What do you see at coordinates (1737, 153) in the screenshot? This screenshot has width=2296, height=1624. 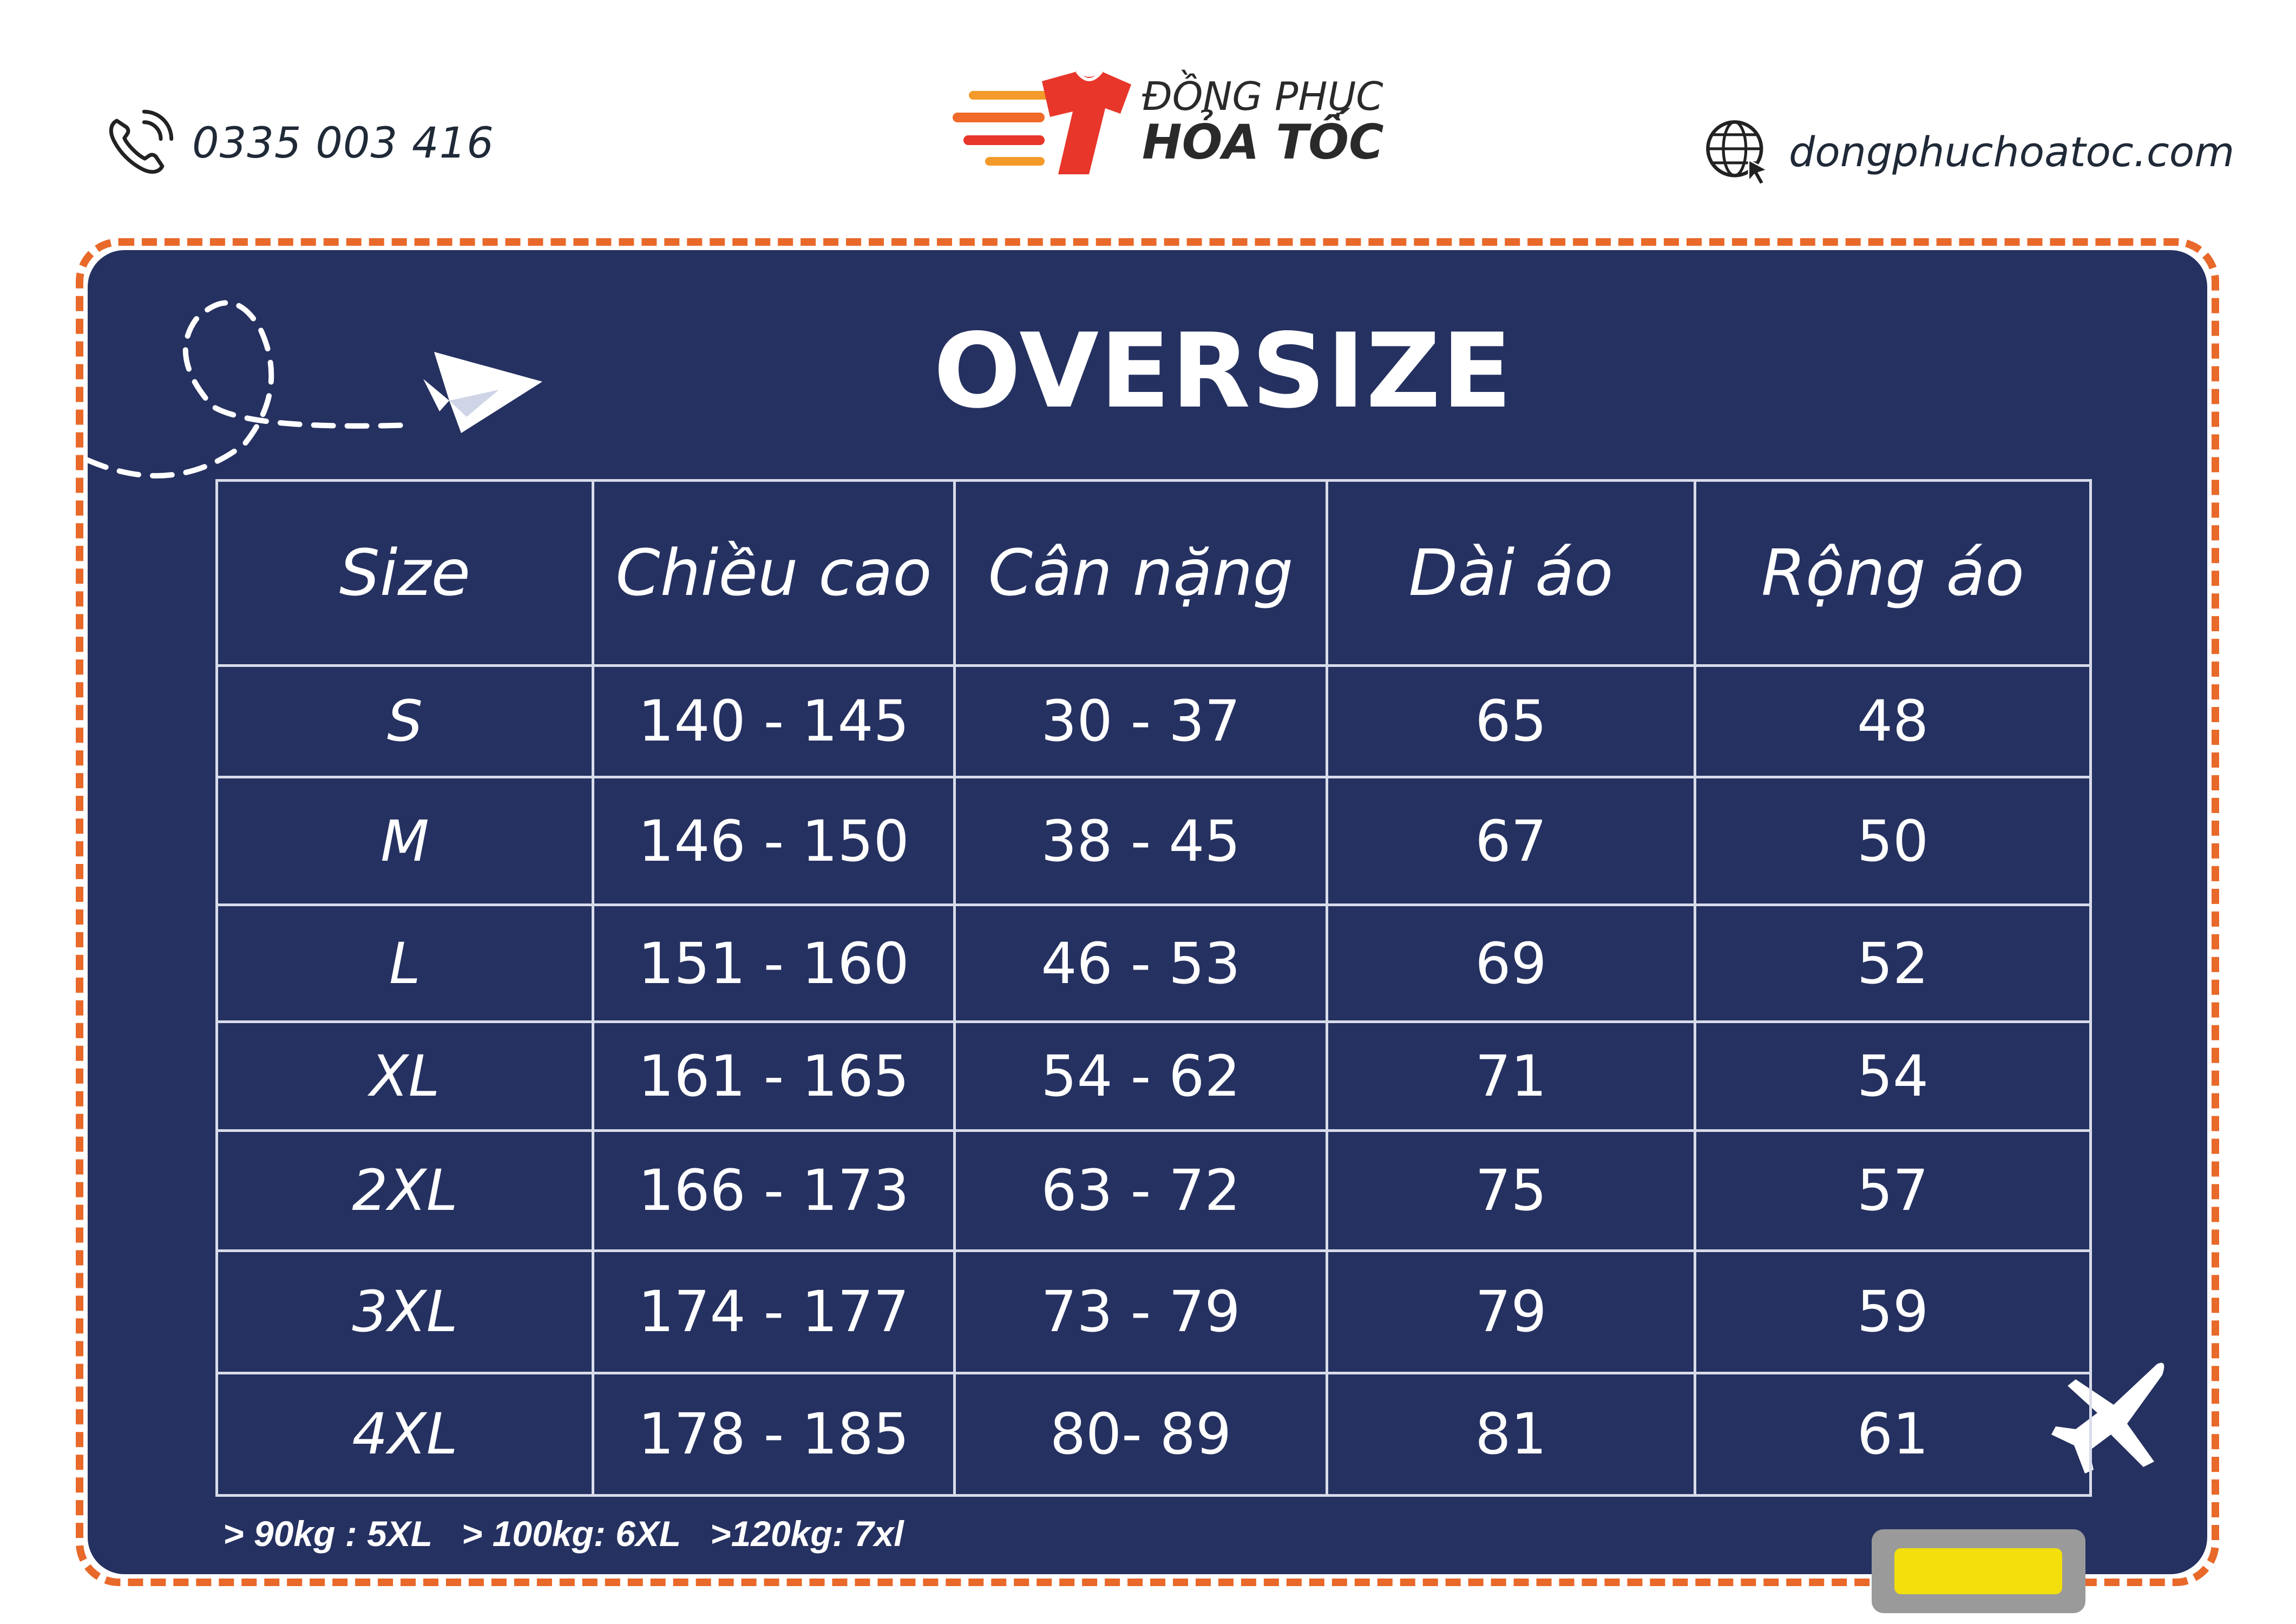 I see `globe-cursor-icon` at bounding box center [1737, 153].